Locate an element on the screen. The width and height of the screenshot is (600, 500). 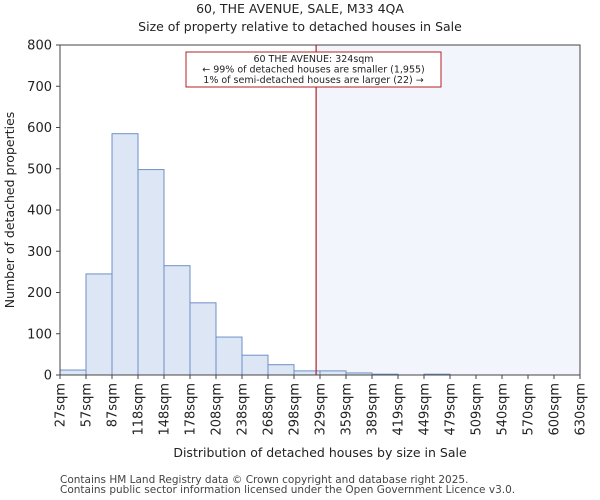
y-tick-label: 100 is located at coordinates (39, 334).